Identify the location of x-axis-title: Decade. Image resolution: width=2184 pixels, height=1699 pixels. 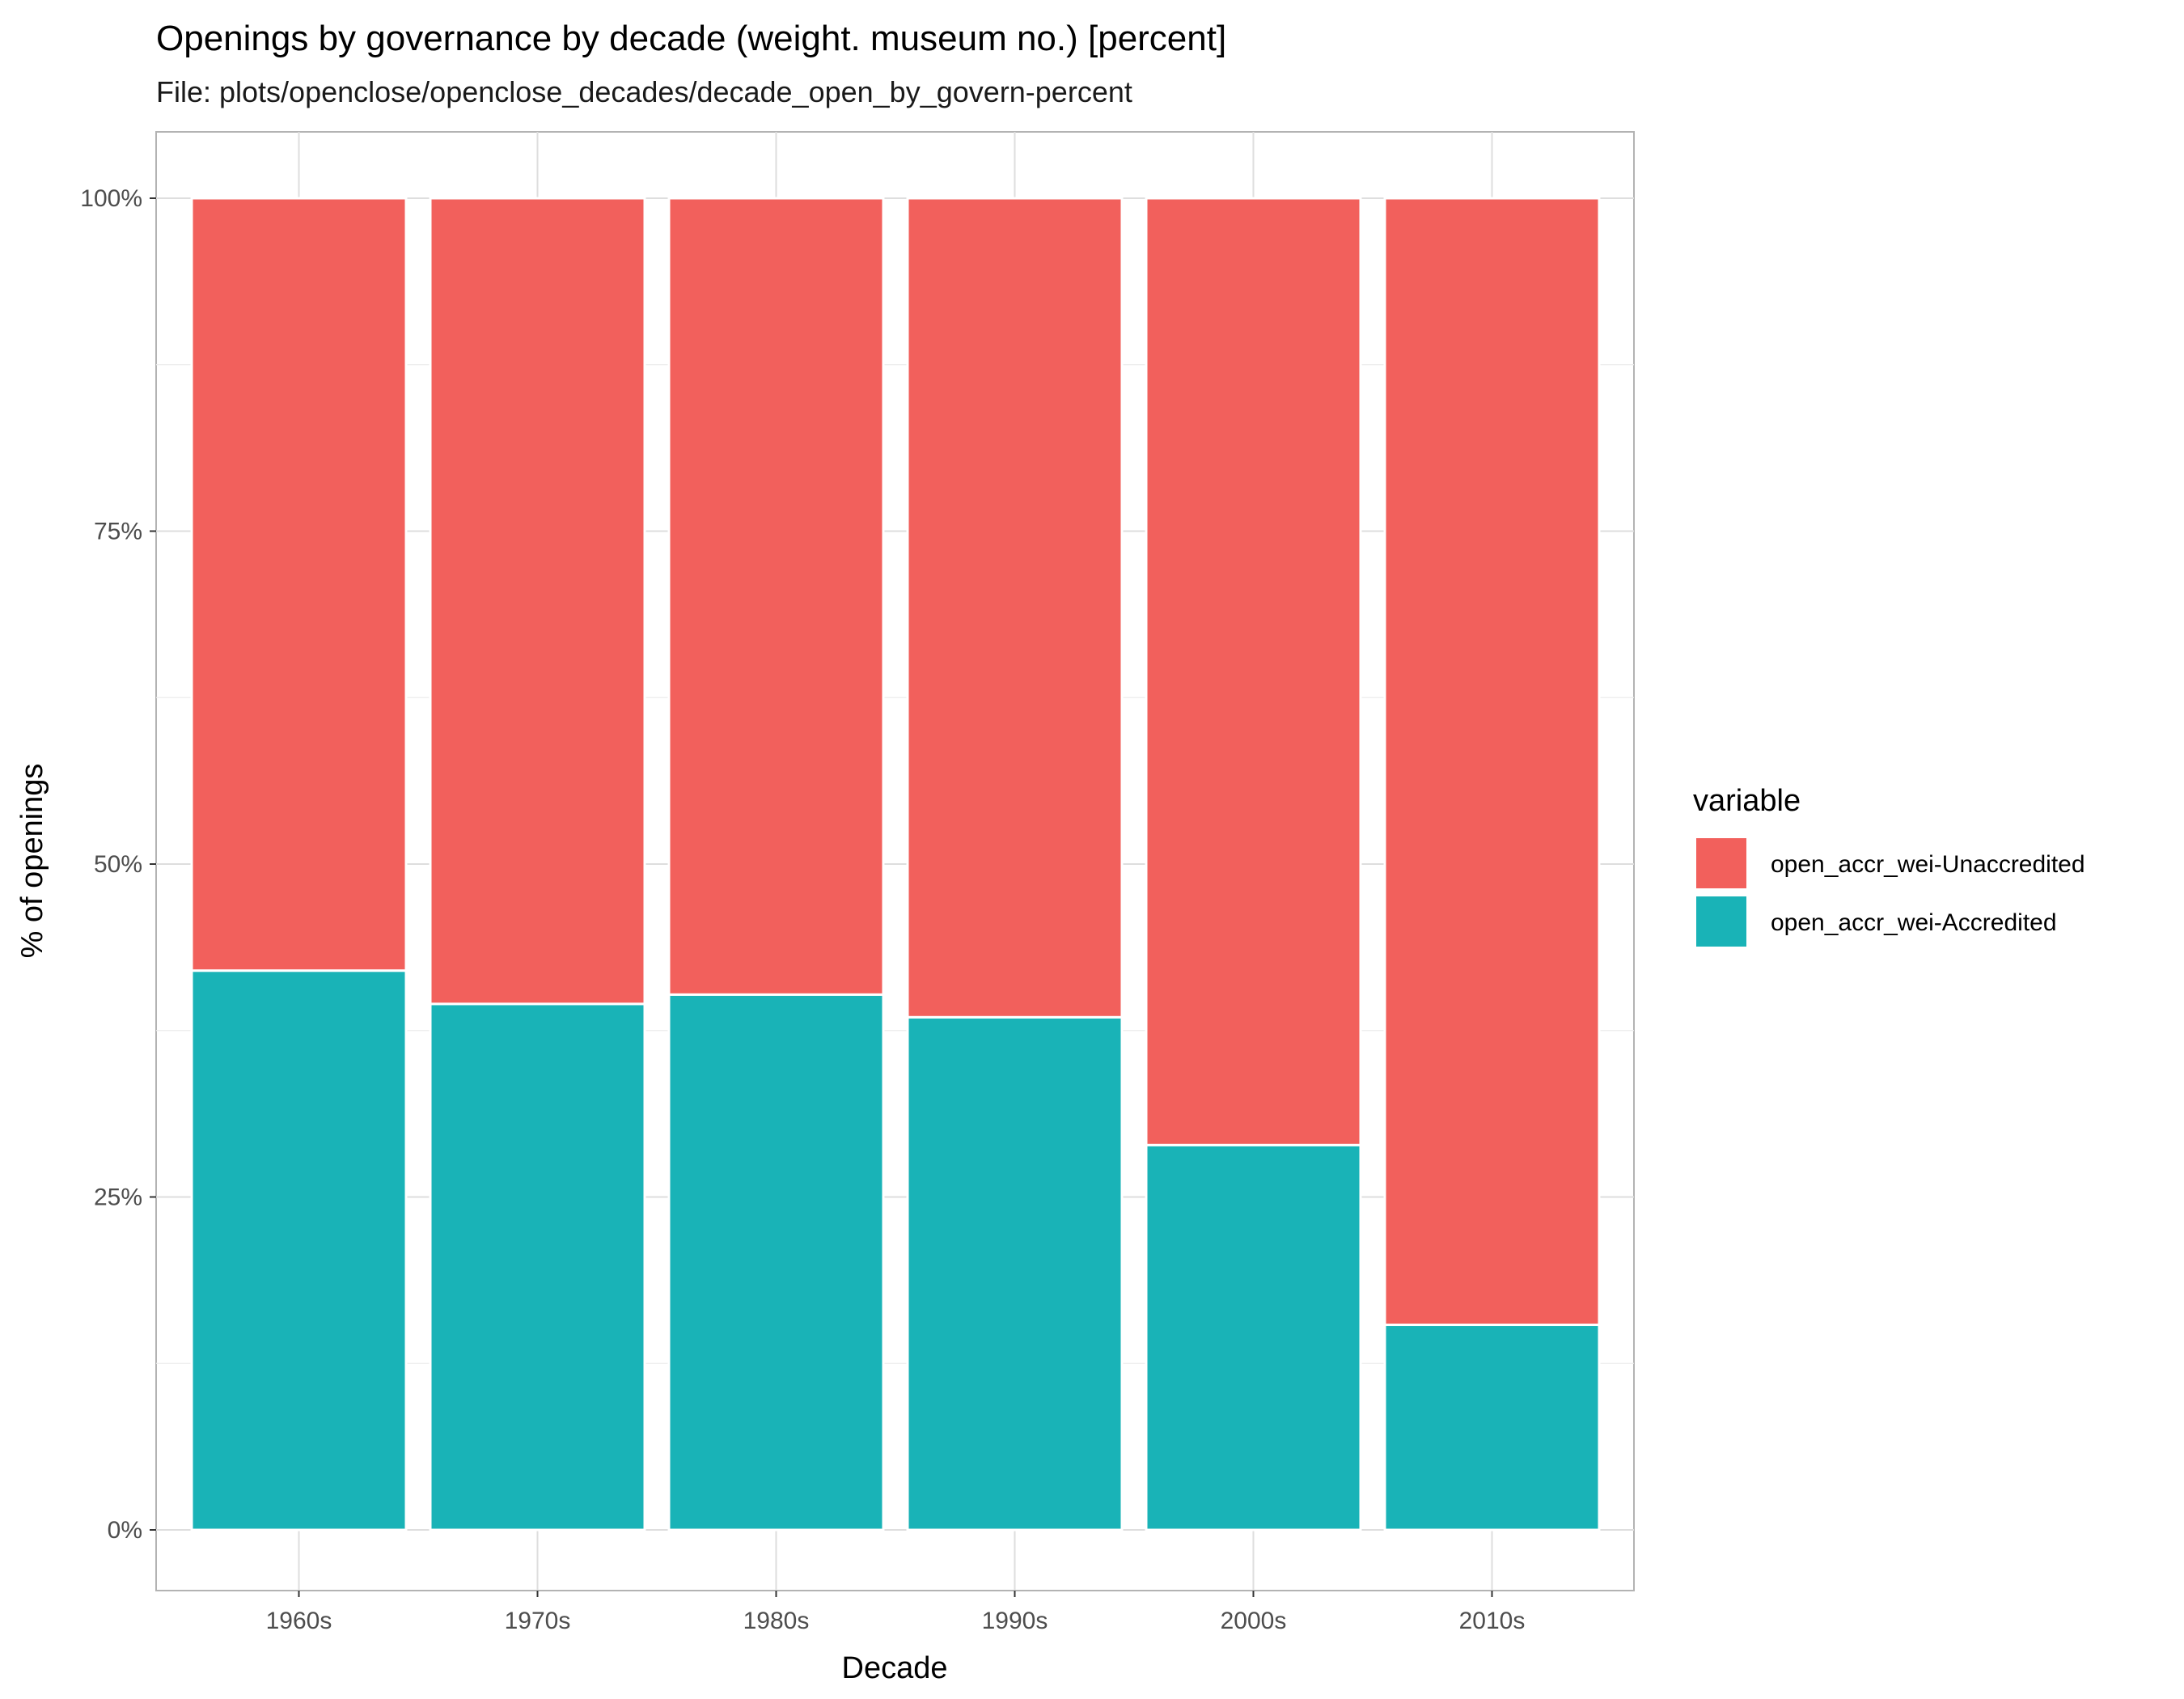
(895, 1668).